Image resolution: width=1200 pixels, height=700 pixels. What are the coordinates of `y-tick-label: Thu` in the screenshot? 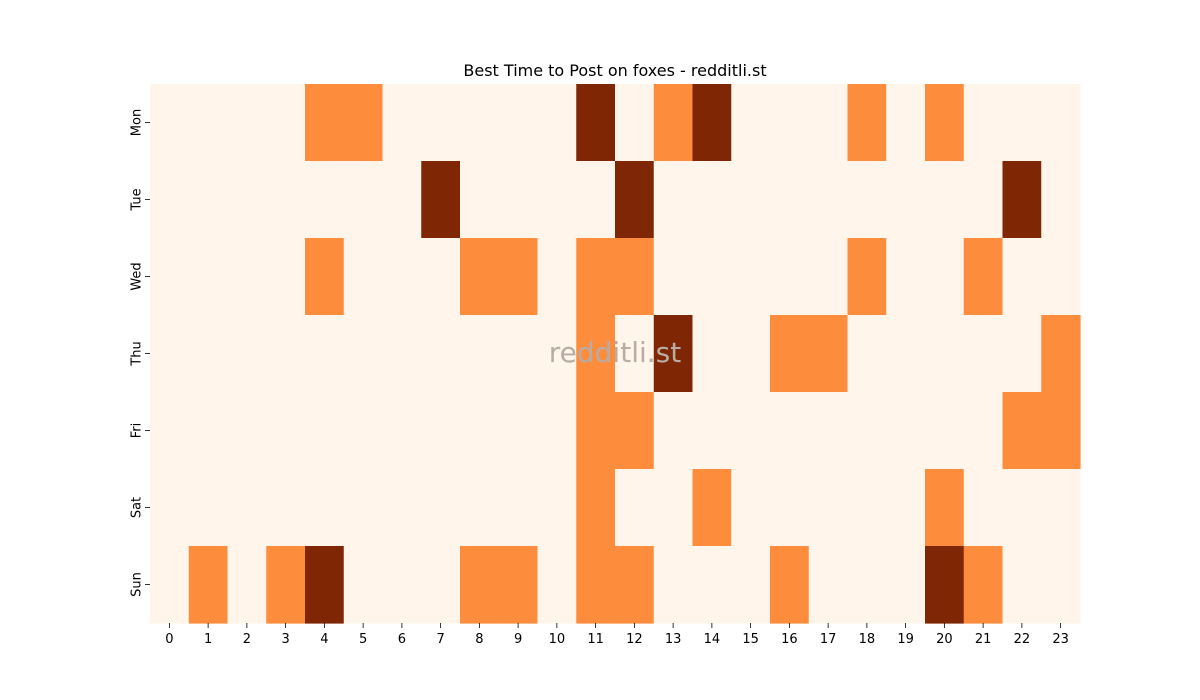 It's located at (137, 353).